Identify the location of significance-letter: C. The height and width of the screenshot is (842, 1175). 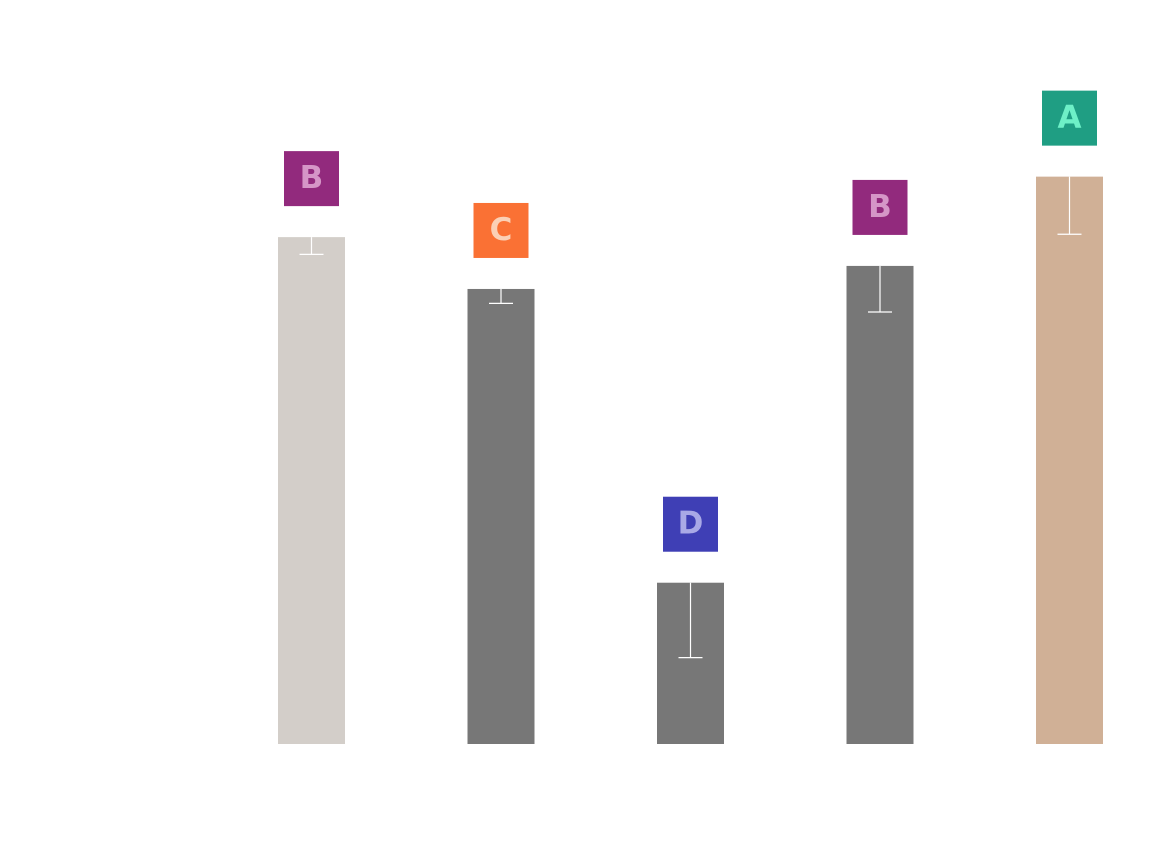
(501, 230).